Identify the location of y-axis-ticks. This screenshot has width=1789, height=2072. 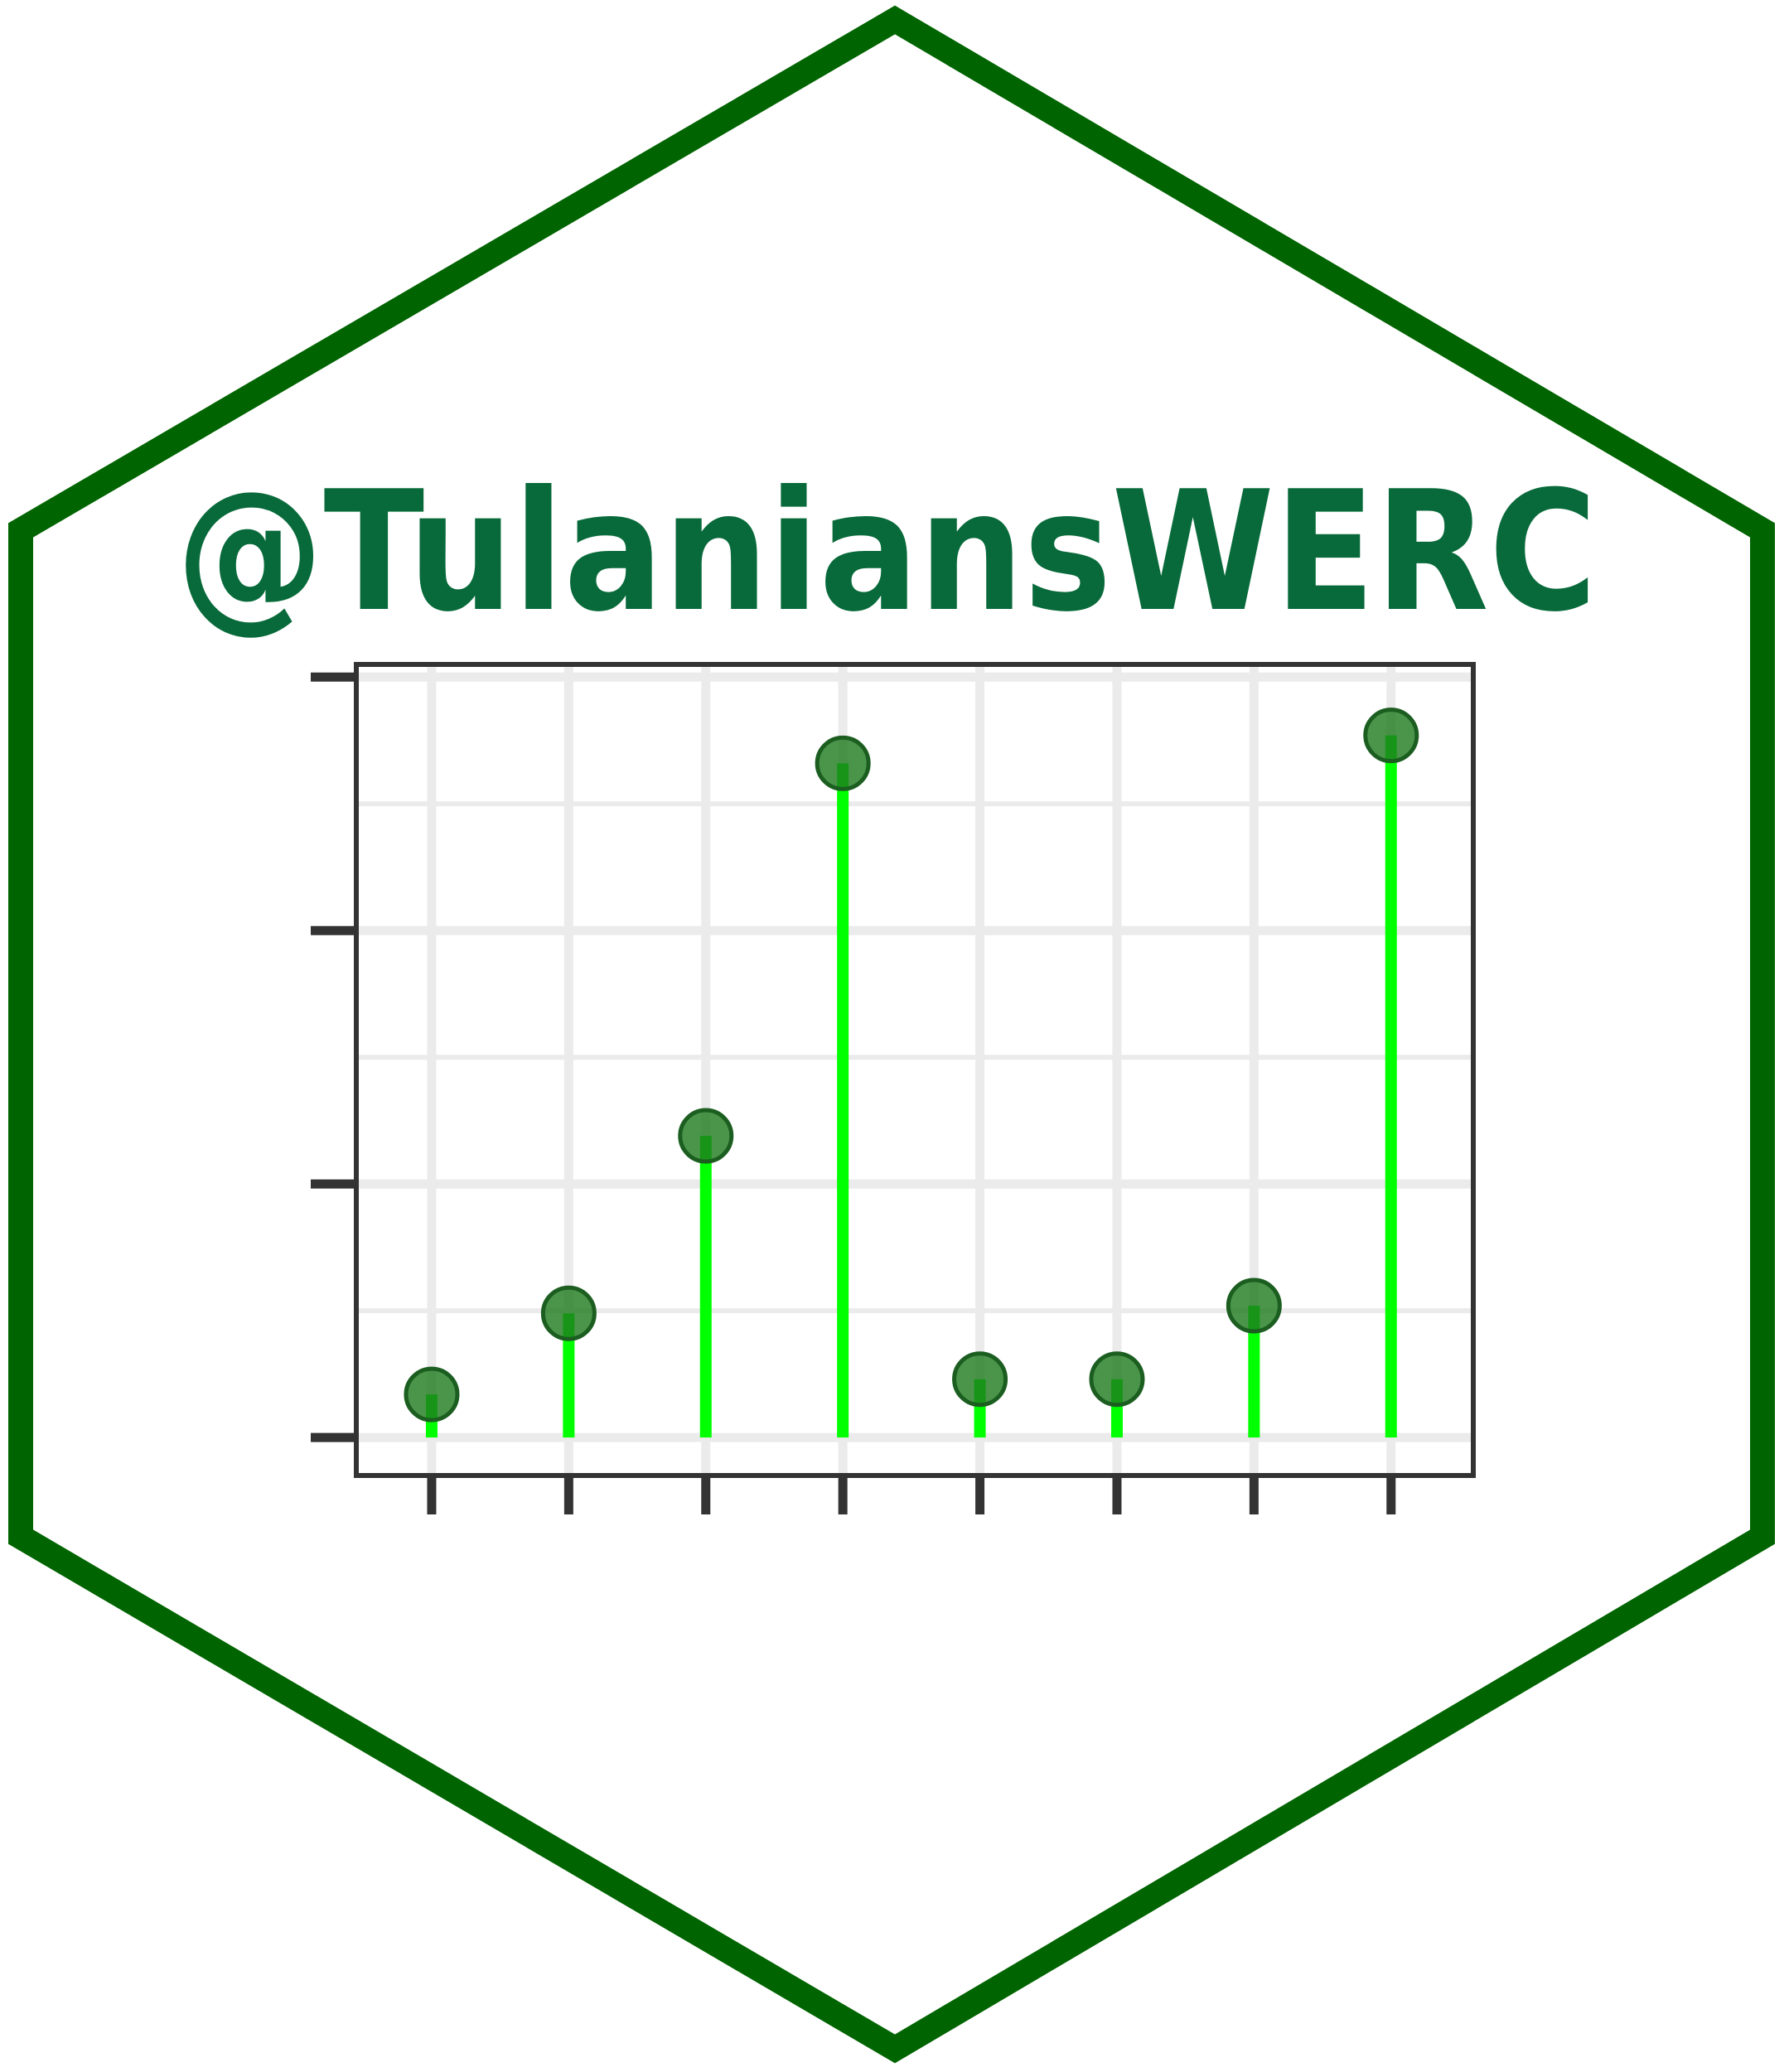
(333, 1057).